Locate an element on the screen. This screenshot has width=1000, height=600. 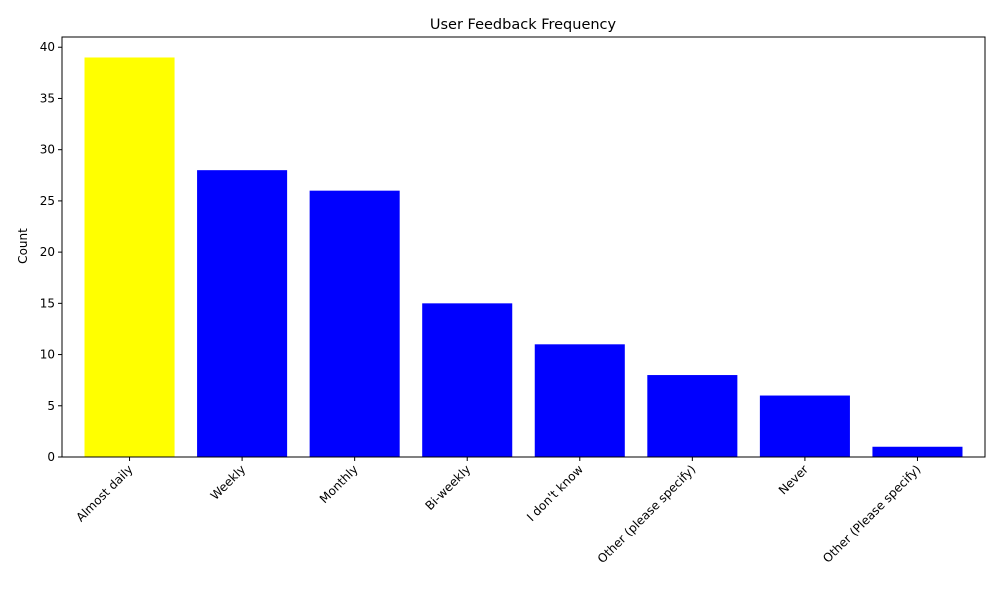
y-tick-label: 40 is located at coordinates (47, 47).